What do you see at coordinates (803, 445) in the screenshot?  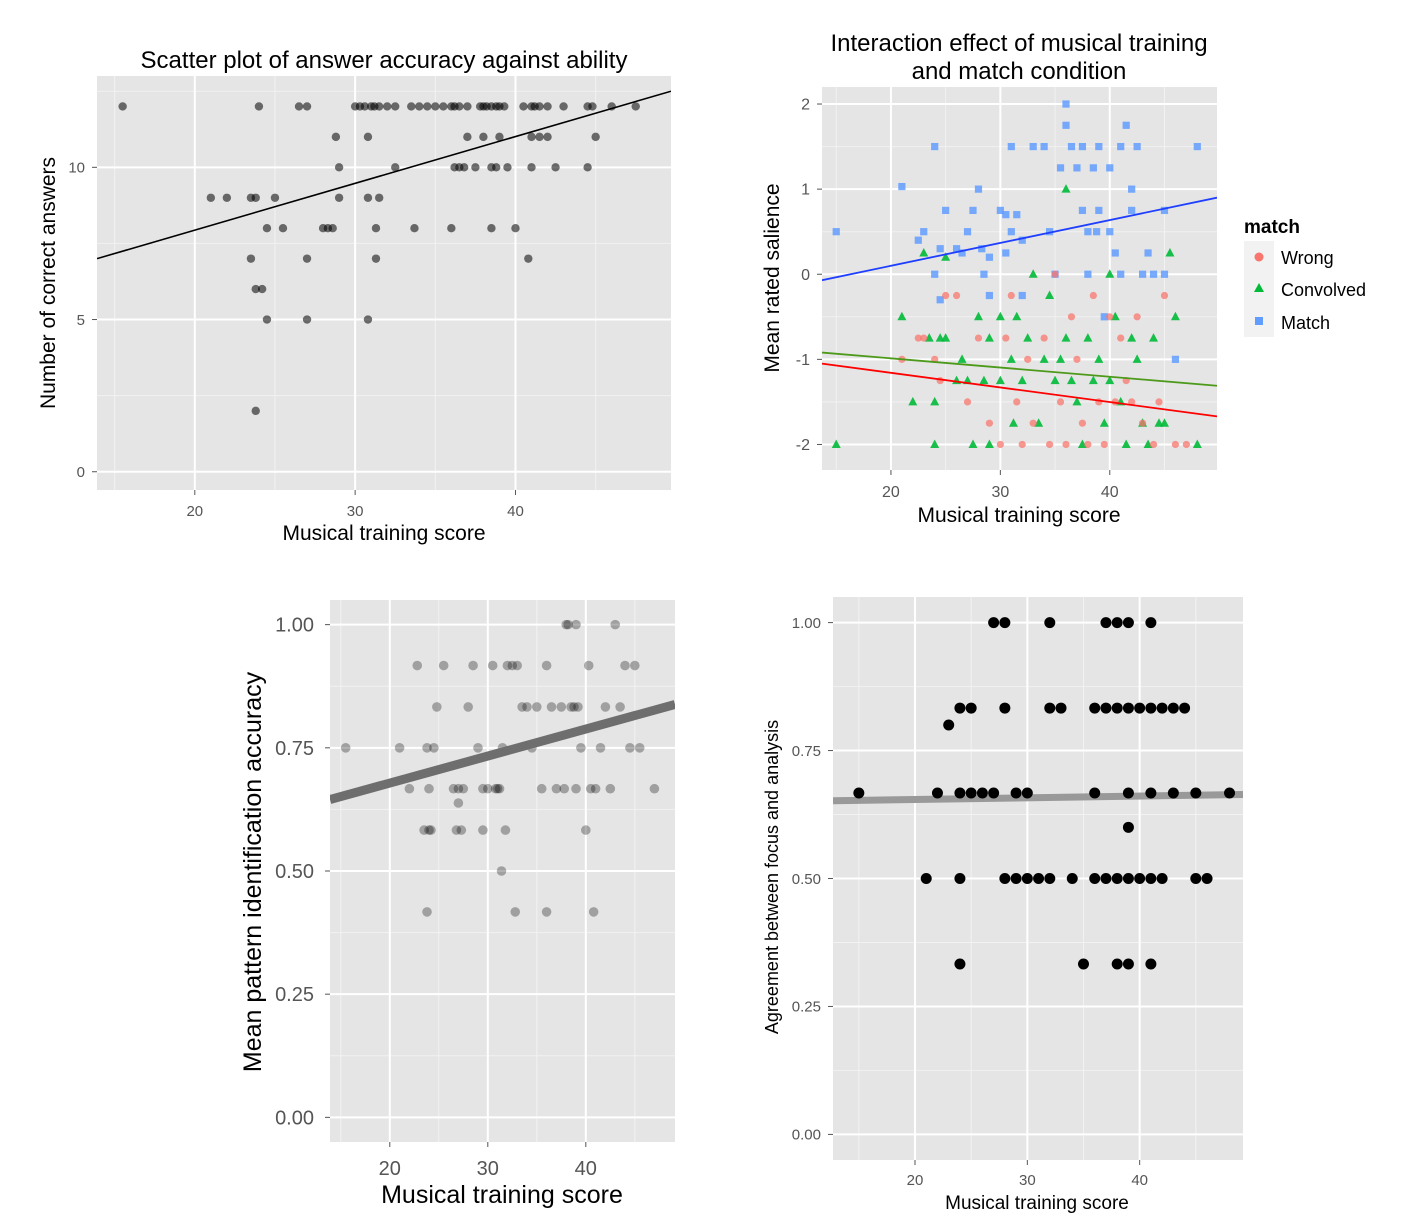 I see `y-tick-label: -2` at bounding box center [803, 445].